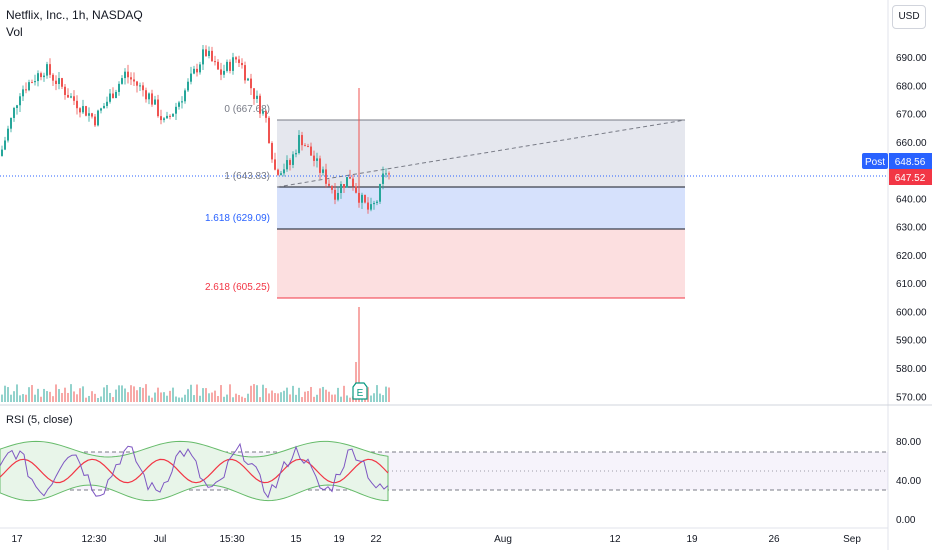 The image size is (932, 550). What do you see at coordinates (481, 153) in the screenshot?
I see `fib-trend-line` at bounding box center [481, 153].